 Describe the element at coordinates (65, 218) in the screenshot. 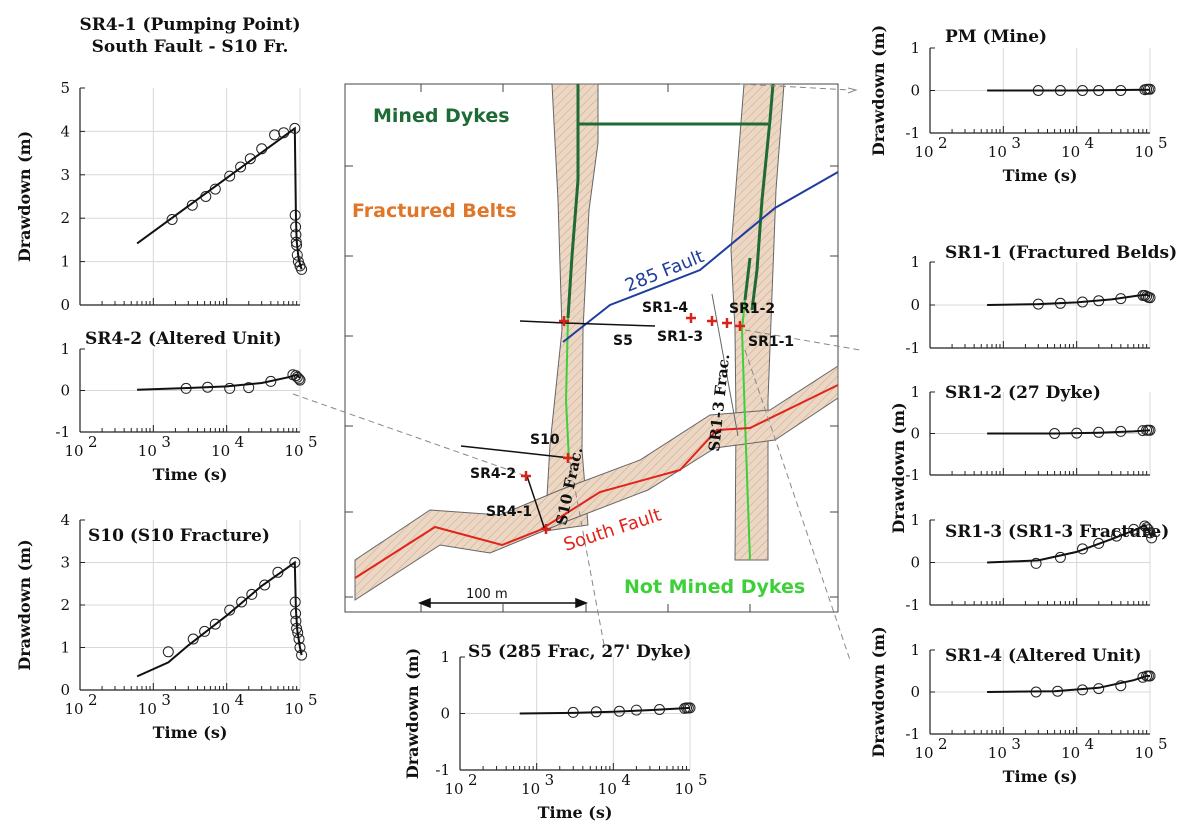

I see `y-tick-label: 2` at that location.